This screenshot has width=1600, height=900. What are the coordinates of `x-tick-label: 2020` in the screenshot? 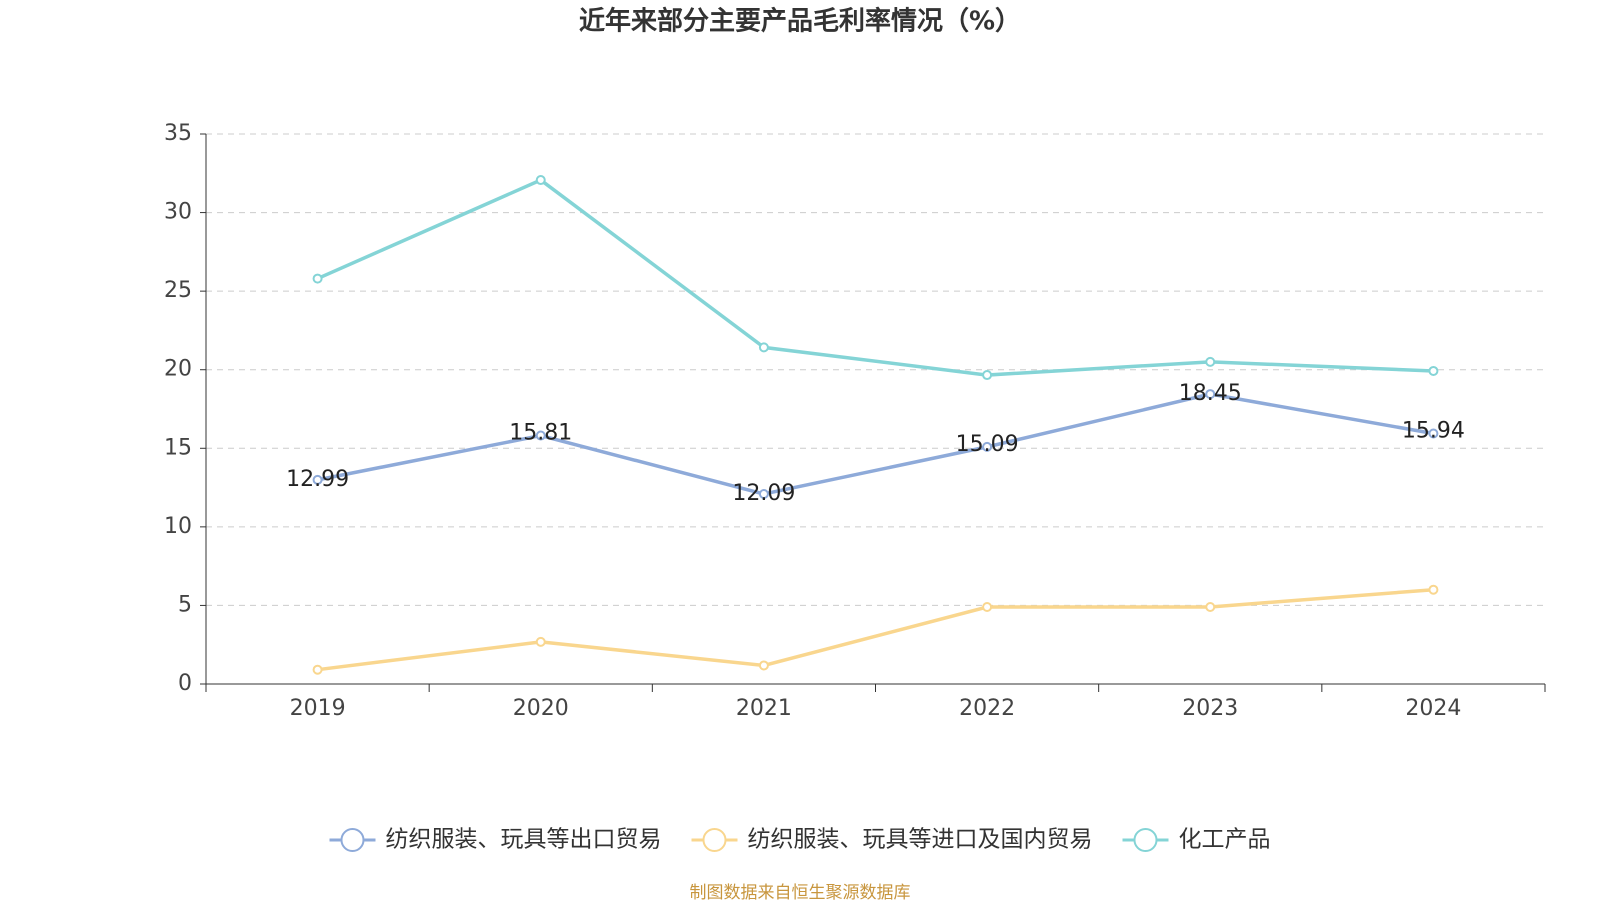 It's located at (541, 708).